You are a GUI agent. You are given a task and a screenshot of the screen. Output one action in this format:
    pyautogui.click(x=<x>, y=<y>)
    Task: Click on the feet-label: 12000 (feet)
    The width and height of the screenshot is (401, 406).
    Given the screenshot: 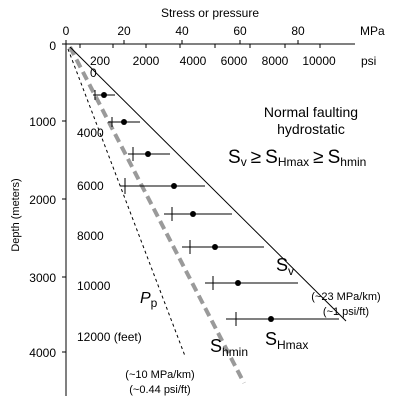 What is the action you would take?
    pyautogui.click(x=109, y=337)
    